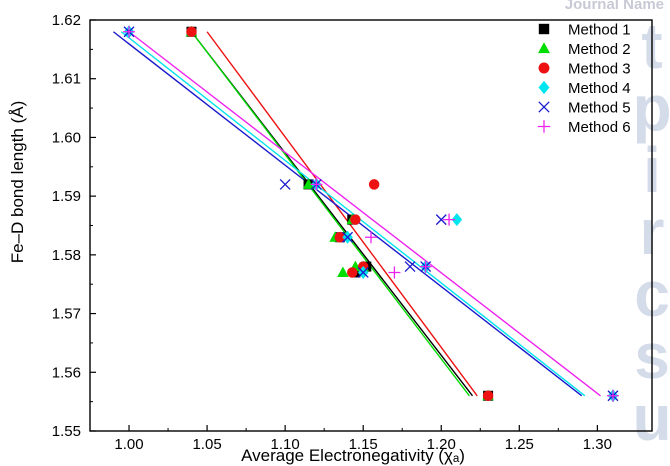 This screenshot has height=466, width=670. I want to click on y-tick-label: 1.57, so click(66, 314).